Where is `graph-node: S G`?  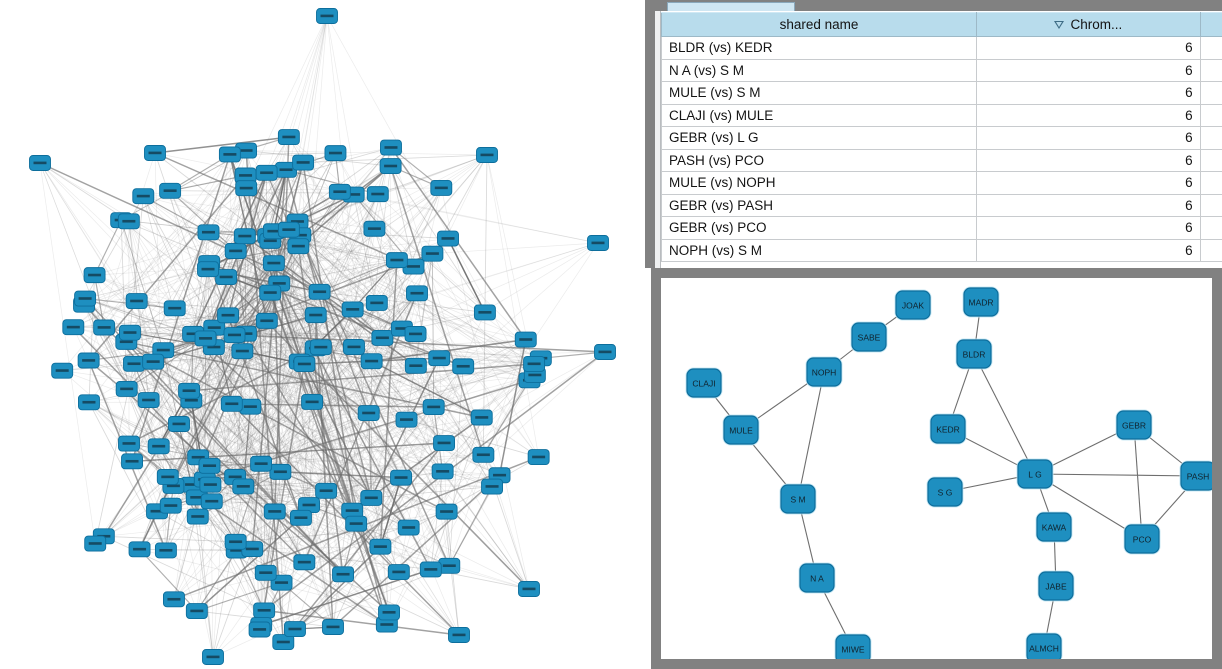
graph-node: S G is located at coordinates (945, 492).